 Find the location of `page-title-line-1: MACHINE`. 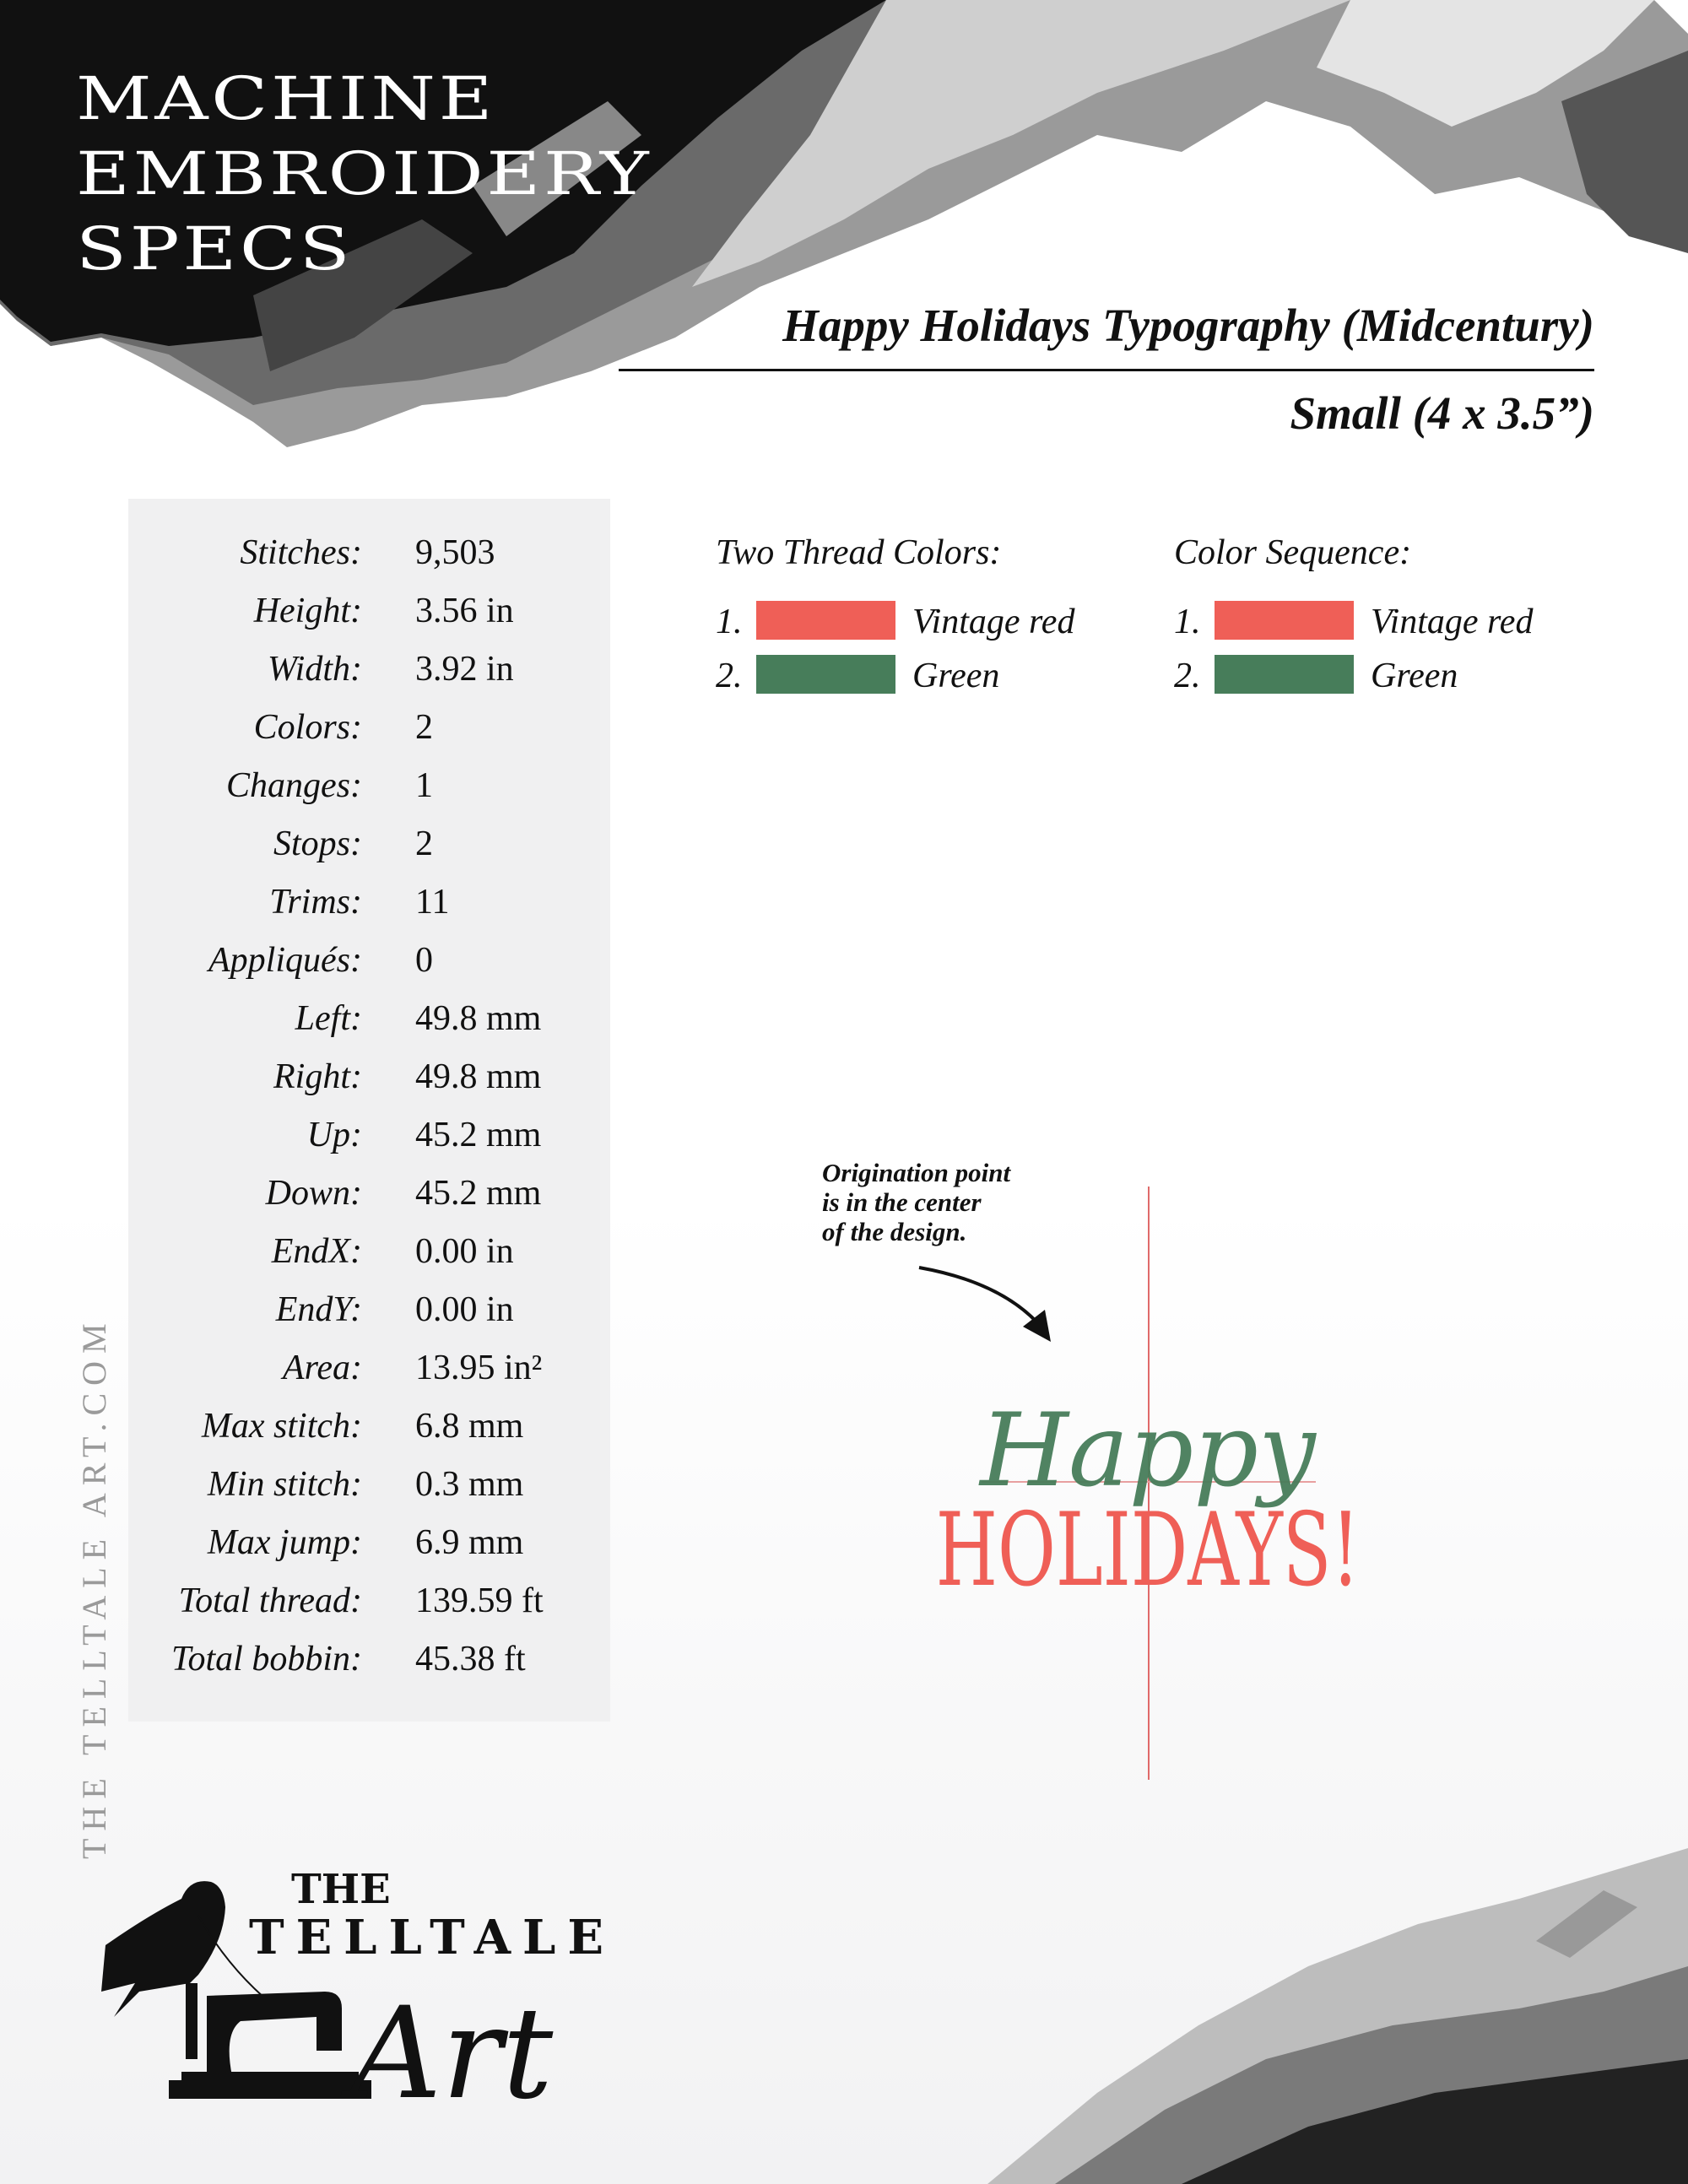

page-title-line-1: MACHINE is located at coordinates (286, 98).